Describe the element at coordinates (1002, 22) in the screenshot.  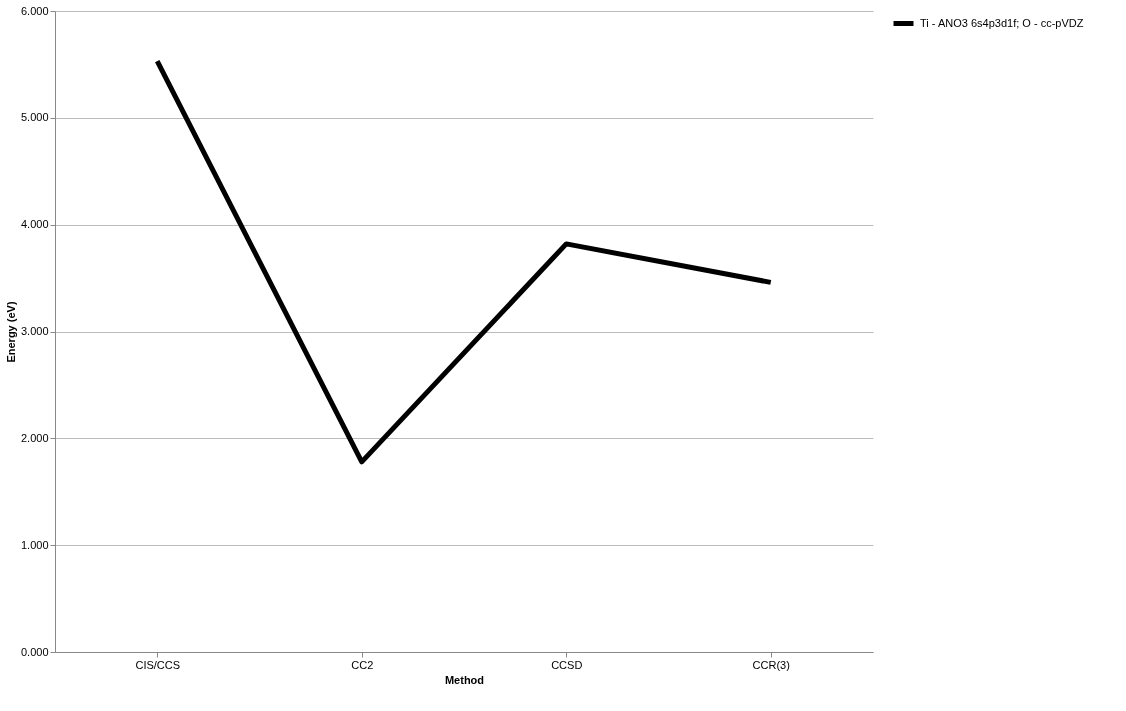
I see `legend-label: Ti - ANO3 6s4p3d1f; O - cc-pVDZ` at that location.